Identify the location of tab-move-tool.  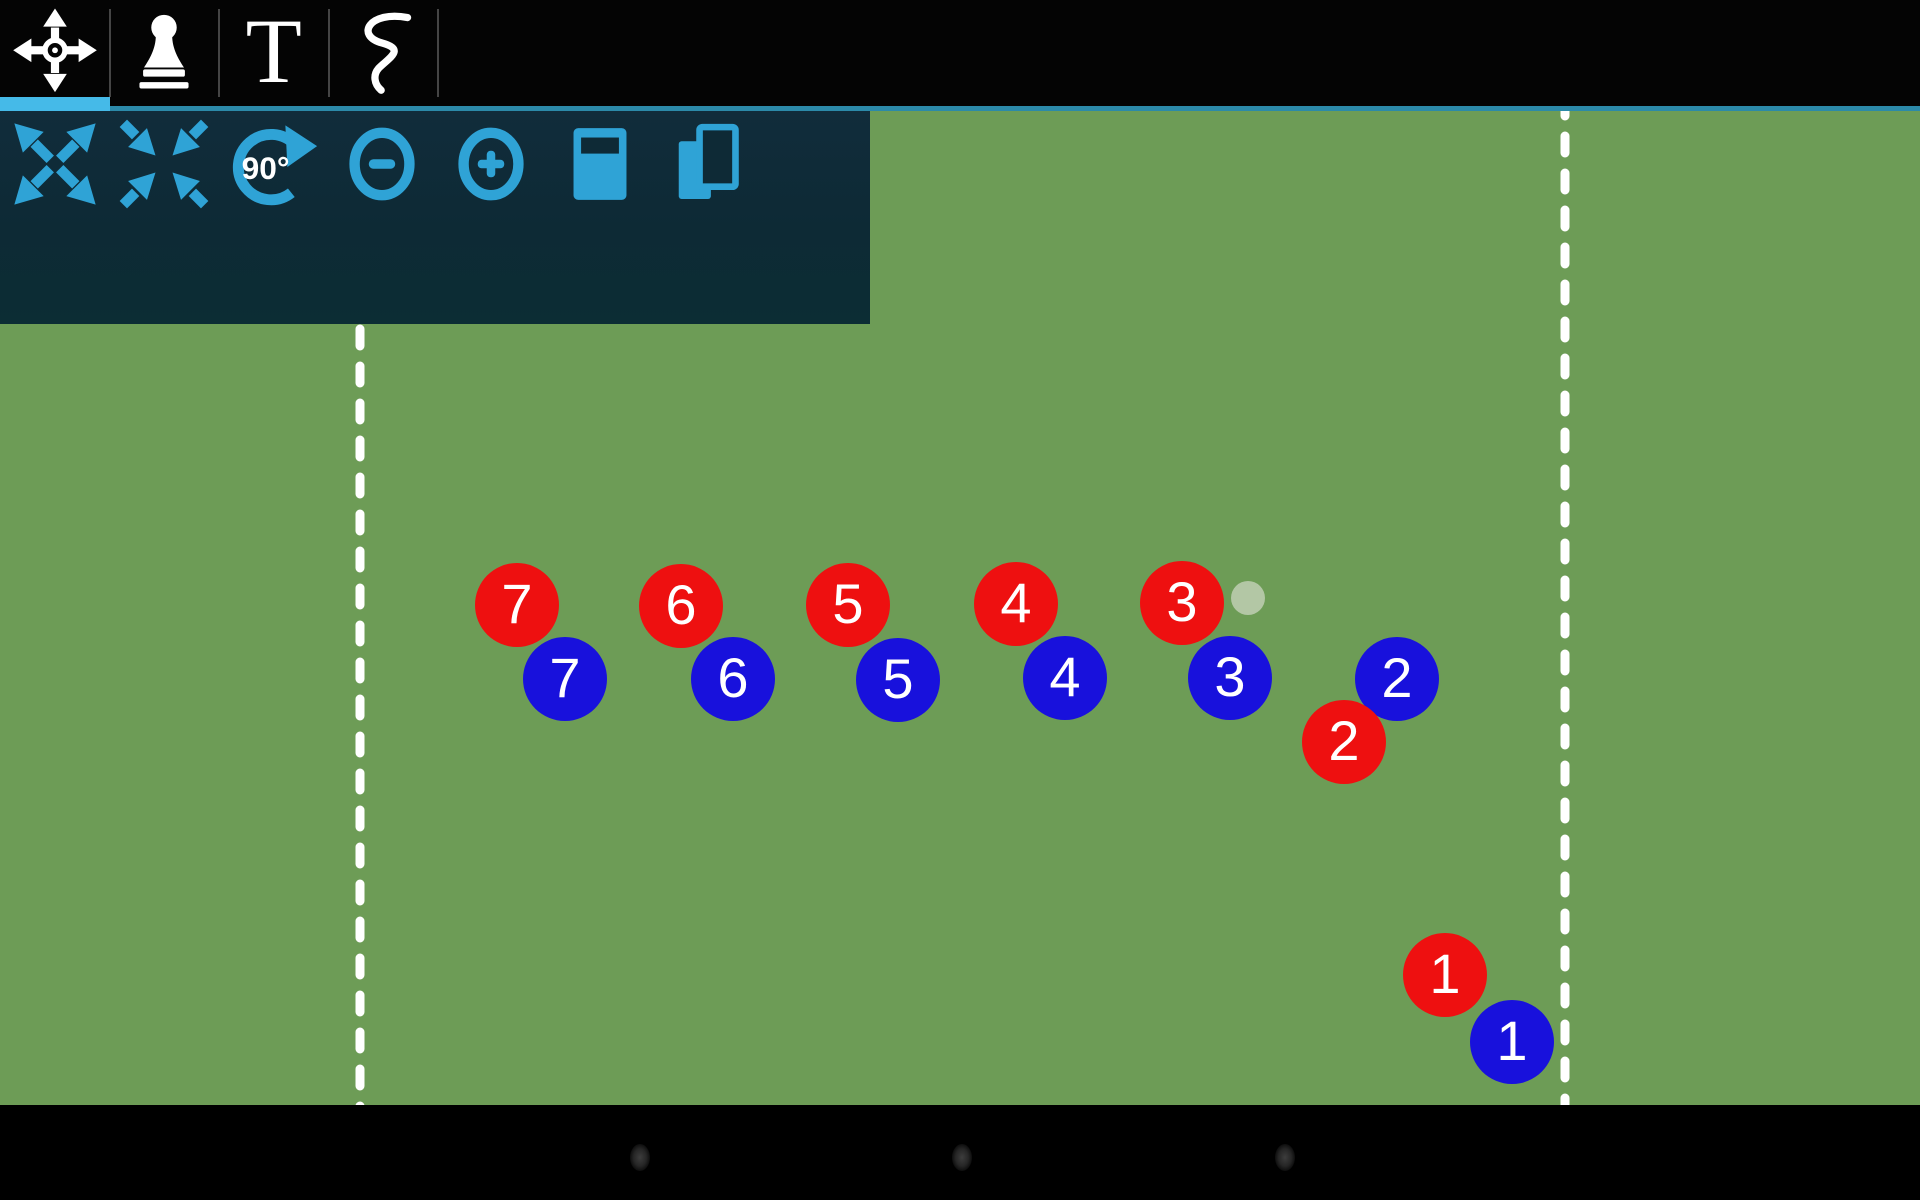
(55, 53).